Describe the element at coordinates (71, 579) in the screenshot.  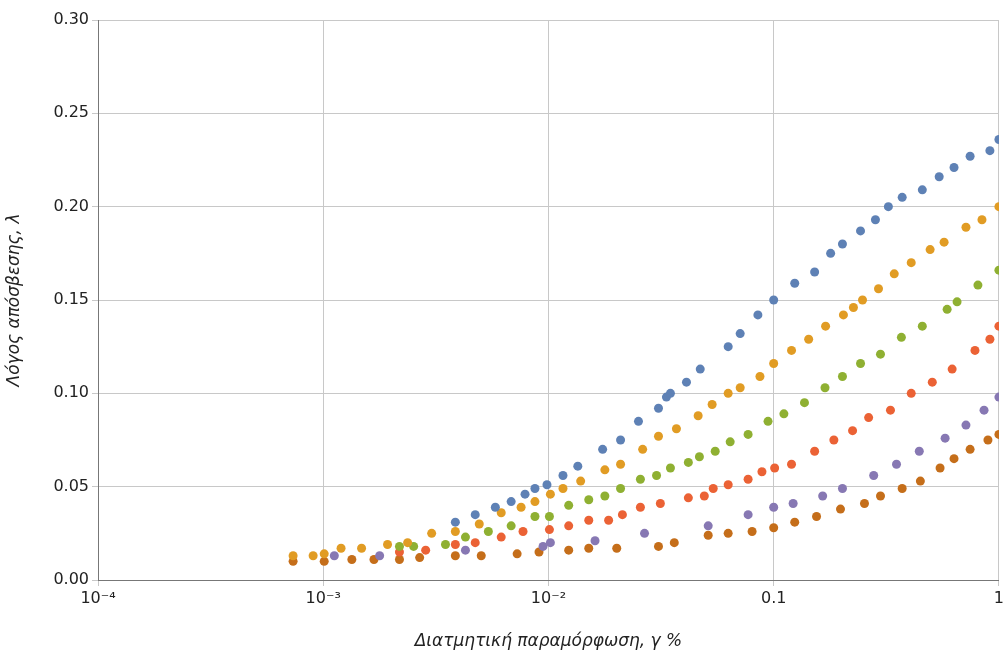
I see `y-tick-label: 0.00` at that location.